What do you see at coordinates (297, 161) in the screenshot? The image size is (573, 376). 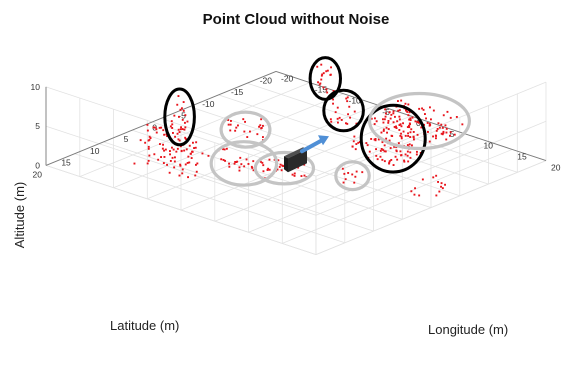 I see `vehicle-front` at bounding box center [297, 161].